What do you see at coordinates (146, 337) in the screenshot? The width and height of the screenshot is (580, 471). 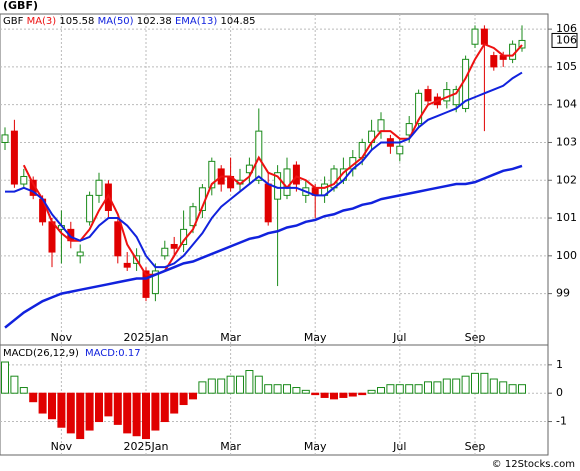 I see `x-tick-label: 2025Jan` at bounding box center [146, 337].